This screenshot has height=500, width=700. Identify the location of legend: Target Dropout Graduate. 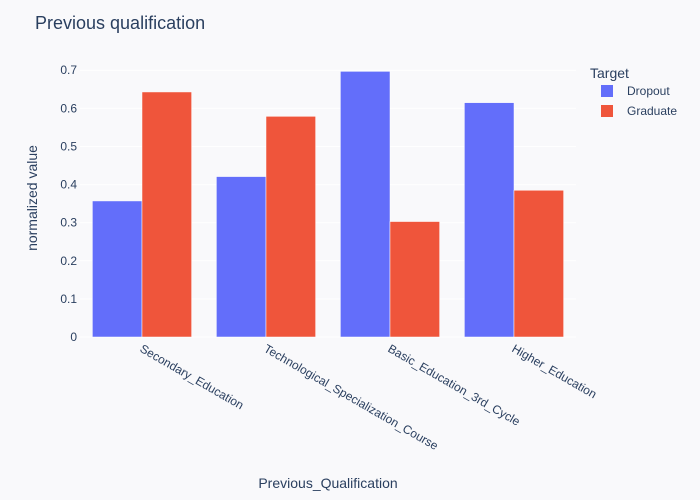
(633, 91).